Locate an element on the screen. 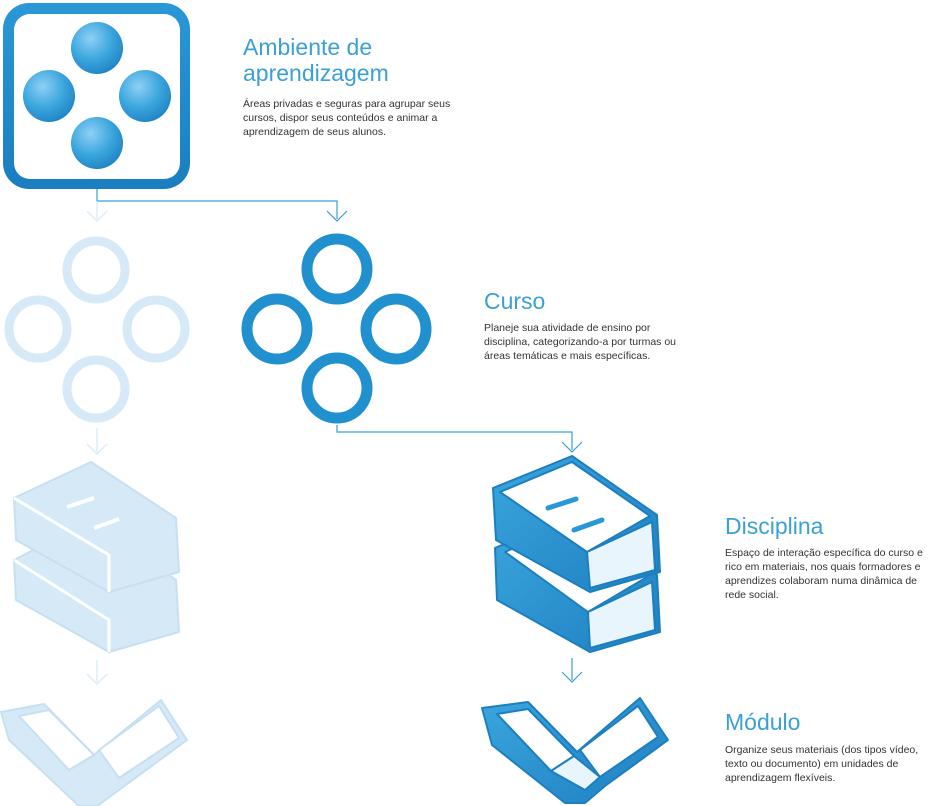 This screenshot has width=944, height=806. four-dots-icon is located at coordinates (96, 96).